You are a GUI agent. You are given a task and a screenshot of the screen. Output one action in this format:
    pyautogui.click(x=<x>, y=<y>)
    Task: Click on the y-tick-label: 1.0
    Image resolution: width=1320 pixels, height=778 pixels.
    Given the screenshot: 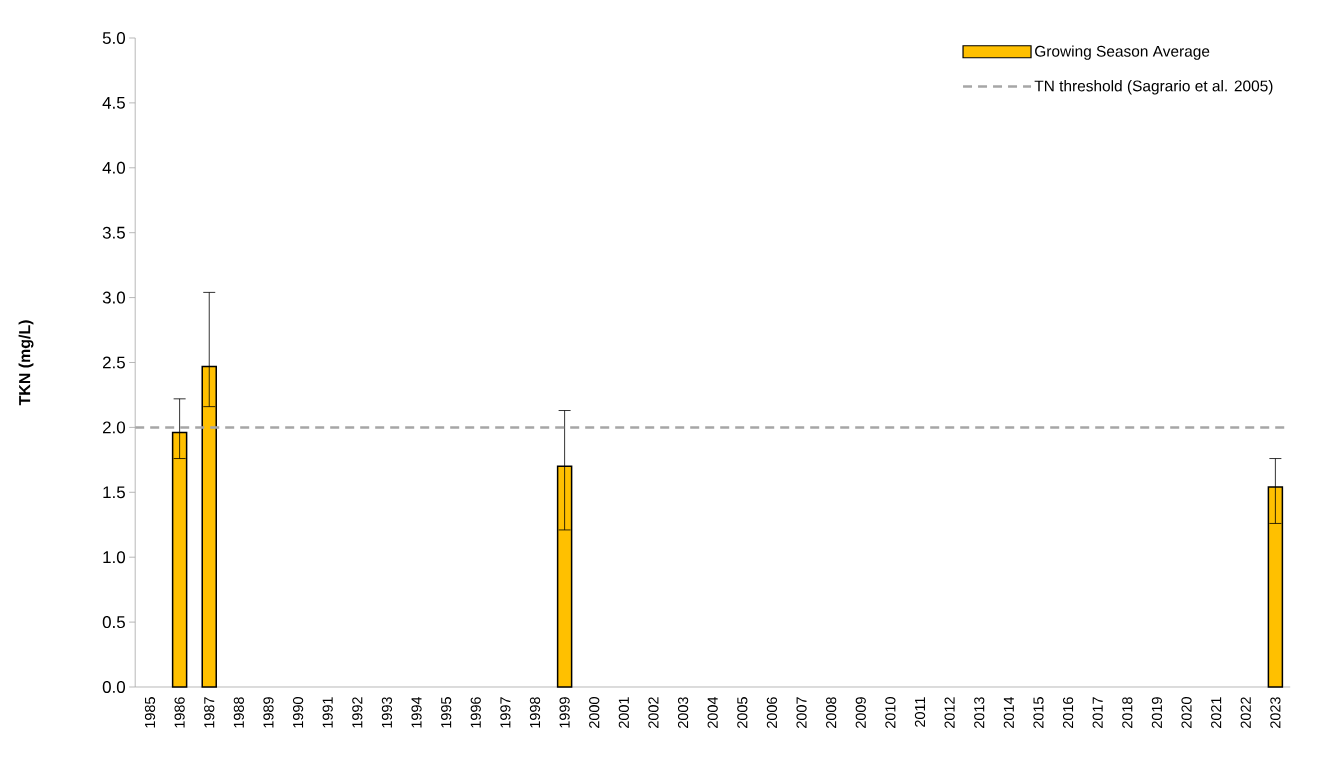 What is the action you would take?
    pyautogui.click(x=114, y=557)
    